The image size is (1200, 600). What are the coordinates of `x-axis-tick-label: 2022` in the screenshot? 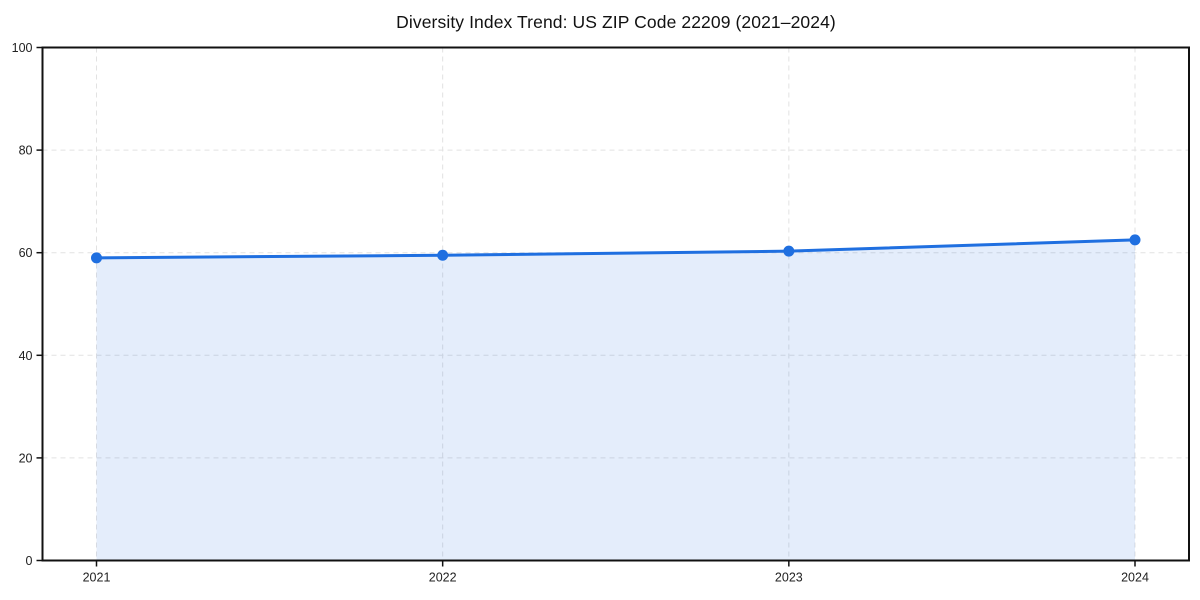 It's located at (443, 578).